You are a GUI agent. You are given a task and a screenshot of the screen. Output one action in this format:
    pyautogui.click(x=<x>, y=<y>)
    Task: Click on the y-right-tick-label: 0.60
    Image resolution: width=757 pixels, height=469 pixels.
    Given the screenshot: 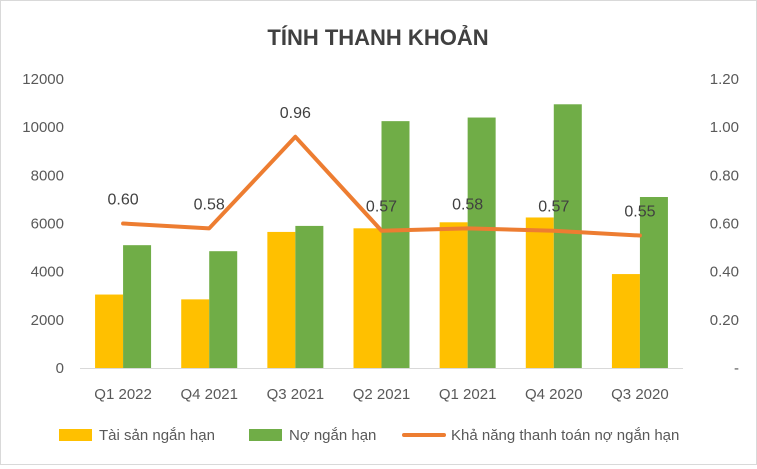 What is the action you would take?
    pyautogui.click(x=724, y=224)
    